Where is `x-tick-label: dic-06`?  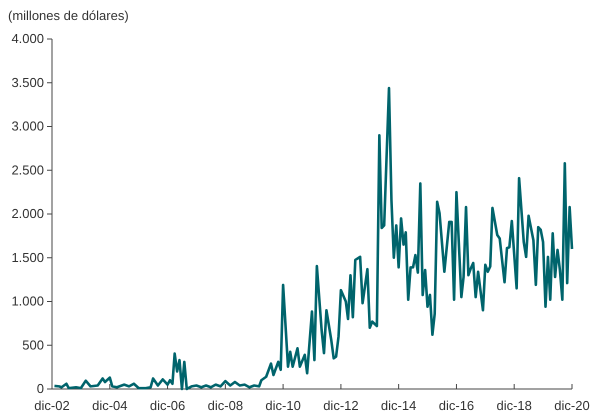
x-tick-label: dic-06 is located at coordinates (168, 406).